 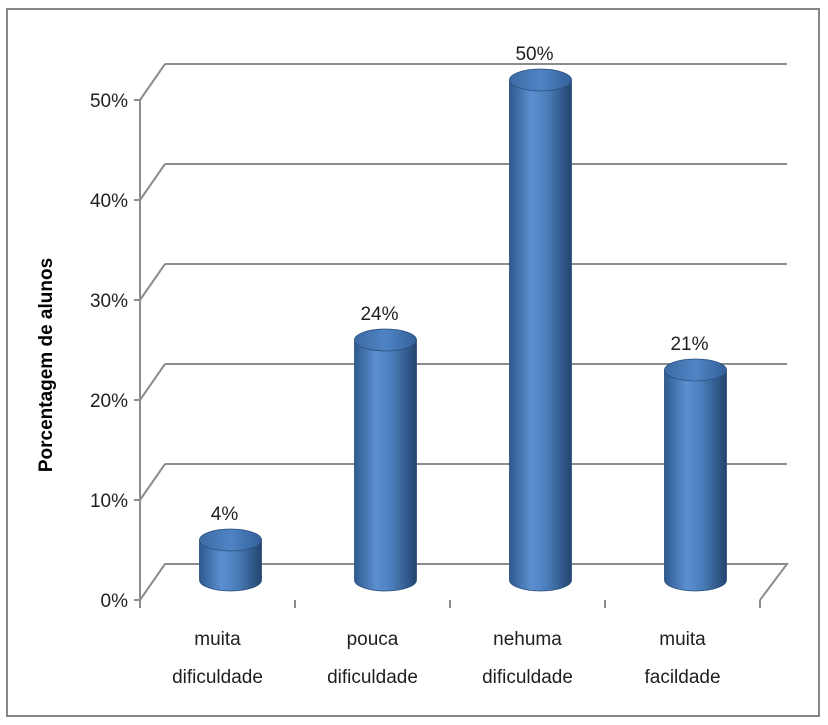 What do you see at coordinates (217, 658) in the screenshot?
I see `x-category-label: muita dificuldade` at bounding box center [217, 658].